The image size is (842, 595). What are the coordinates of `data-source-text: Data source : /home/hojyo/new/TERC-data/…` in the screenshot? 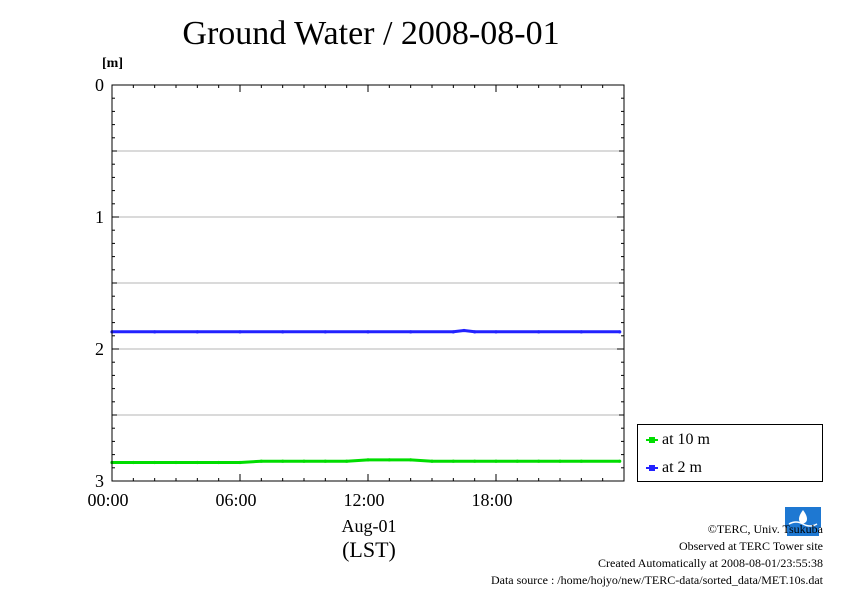 It's located at (656, 580).